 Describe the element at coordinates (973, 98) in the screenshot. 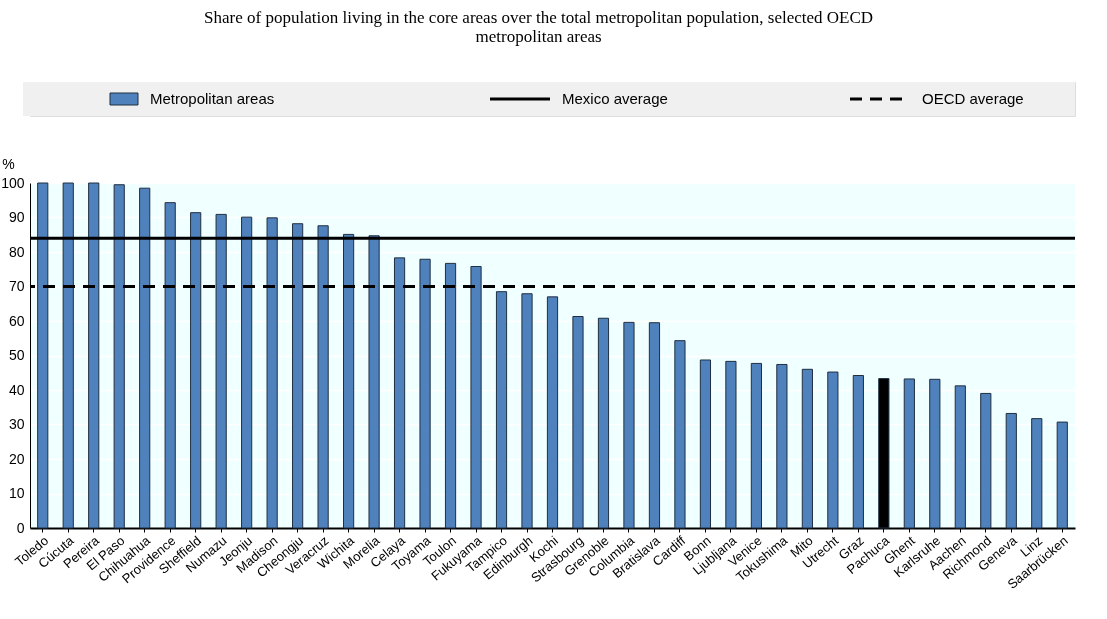

I see `legend-label: OECD average` at that location.